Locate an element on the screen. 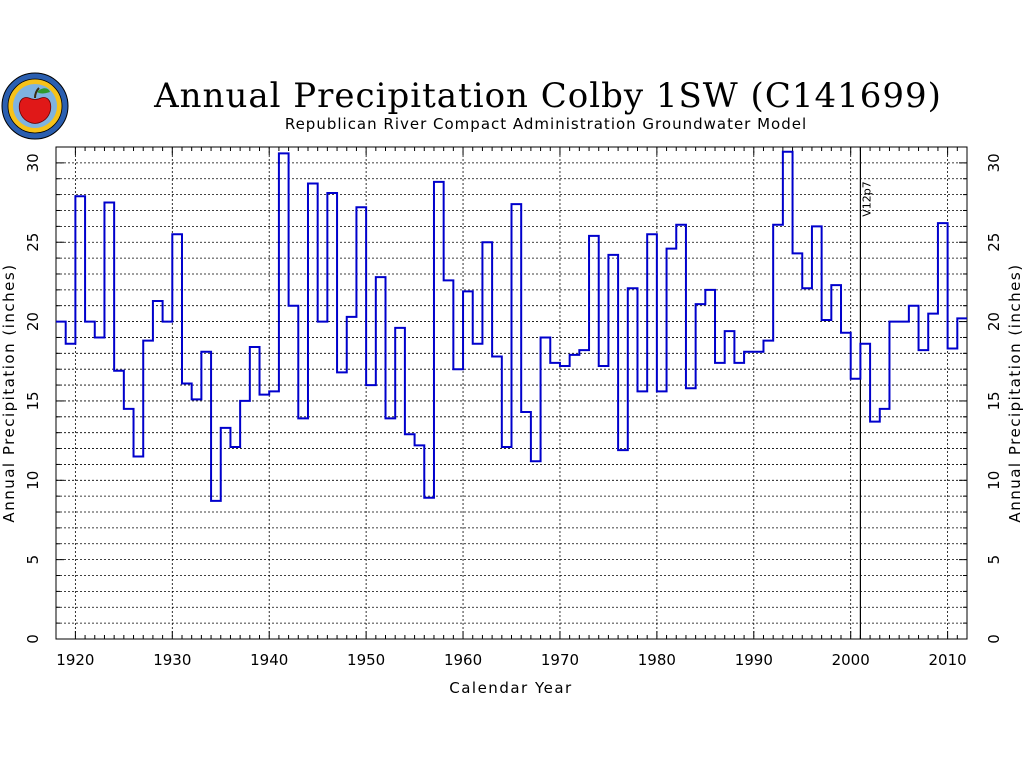  x-tick-label: 1970 is located at coordinates (560, 660).